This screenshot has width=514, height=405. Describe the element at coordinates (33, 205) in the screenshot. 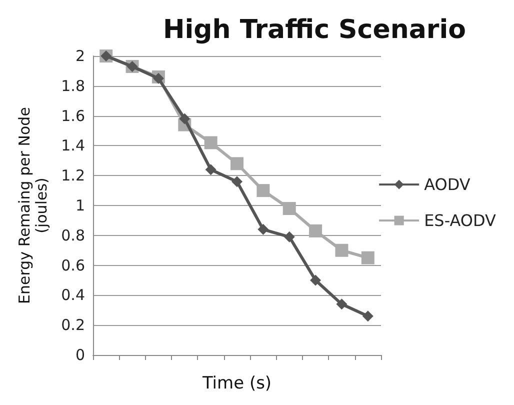

I see `y-axis-title: Energy Remaing per Node (joules)` at that location.